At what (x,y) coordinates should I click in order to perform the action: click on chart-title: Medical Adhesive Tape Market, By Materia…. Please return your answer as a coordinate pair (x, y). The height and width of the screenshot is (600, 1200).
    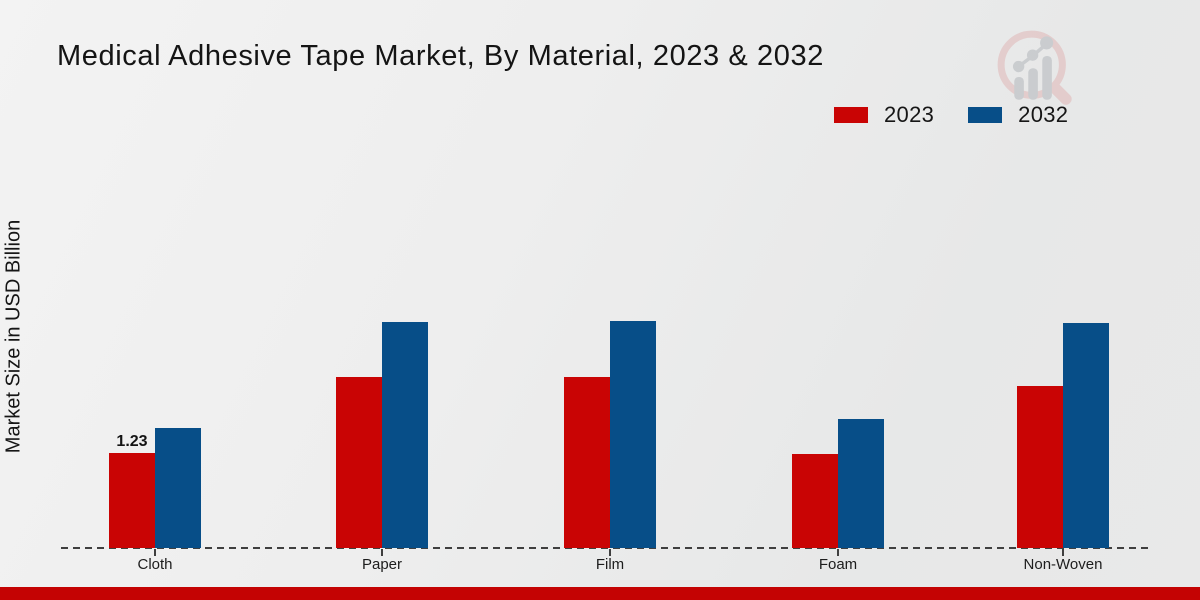
    Looking at the image, I should click on (440, 56).